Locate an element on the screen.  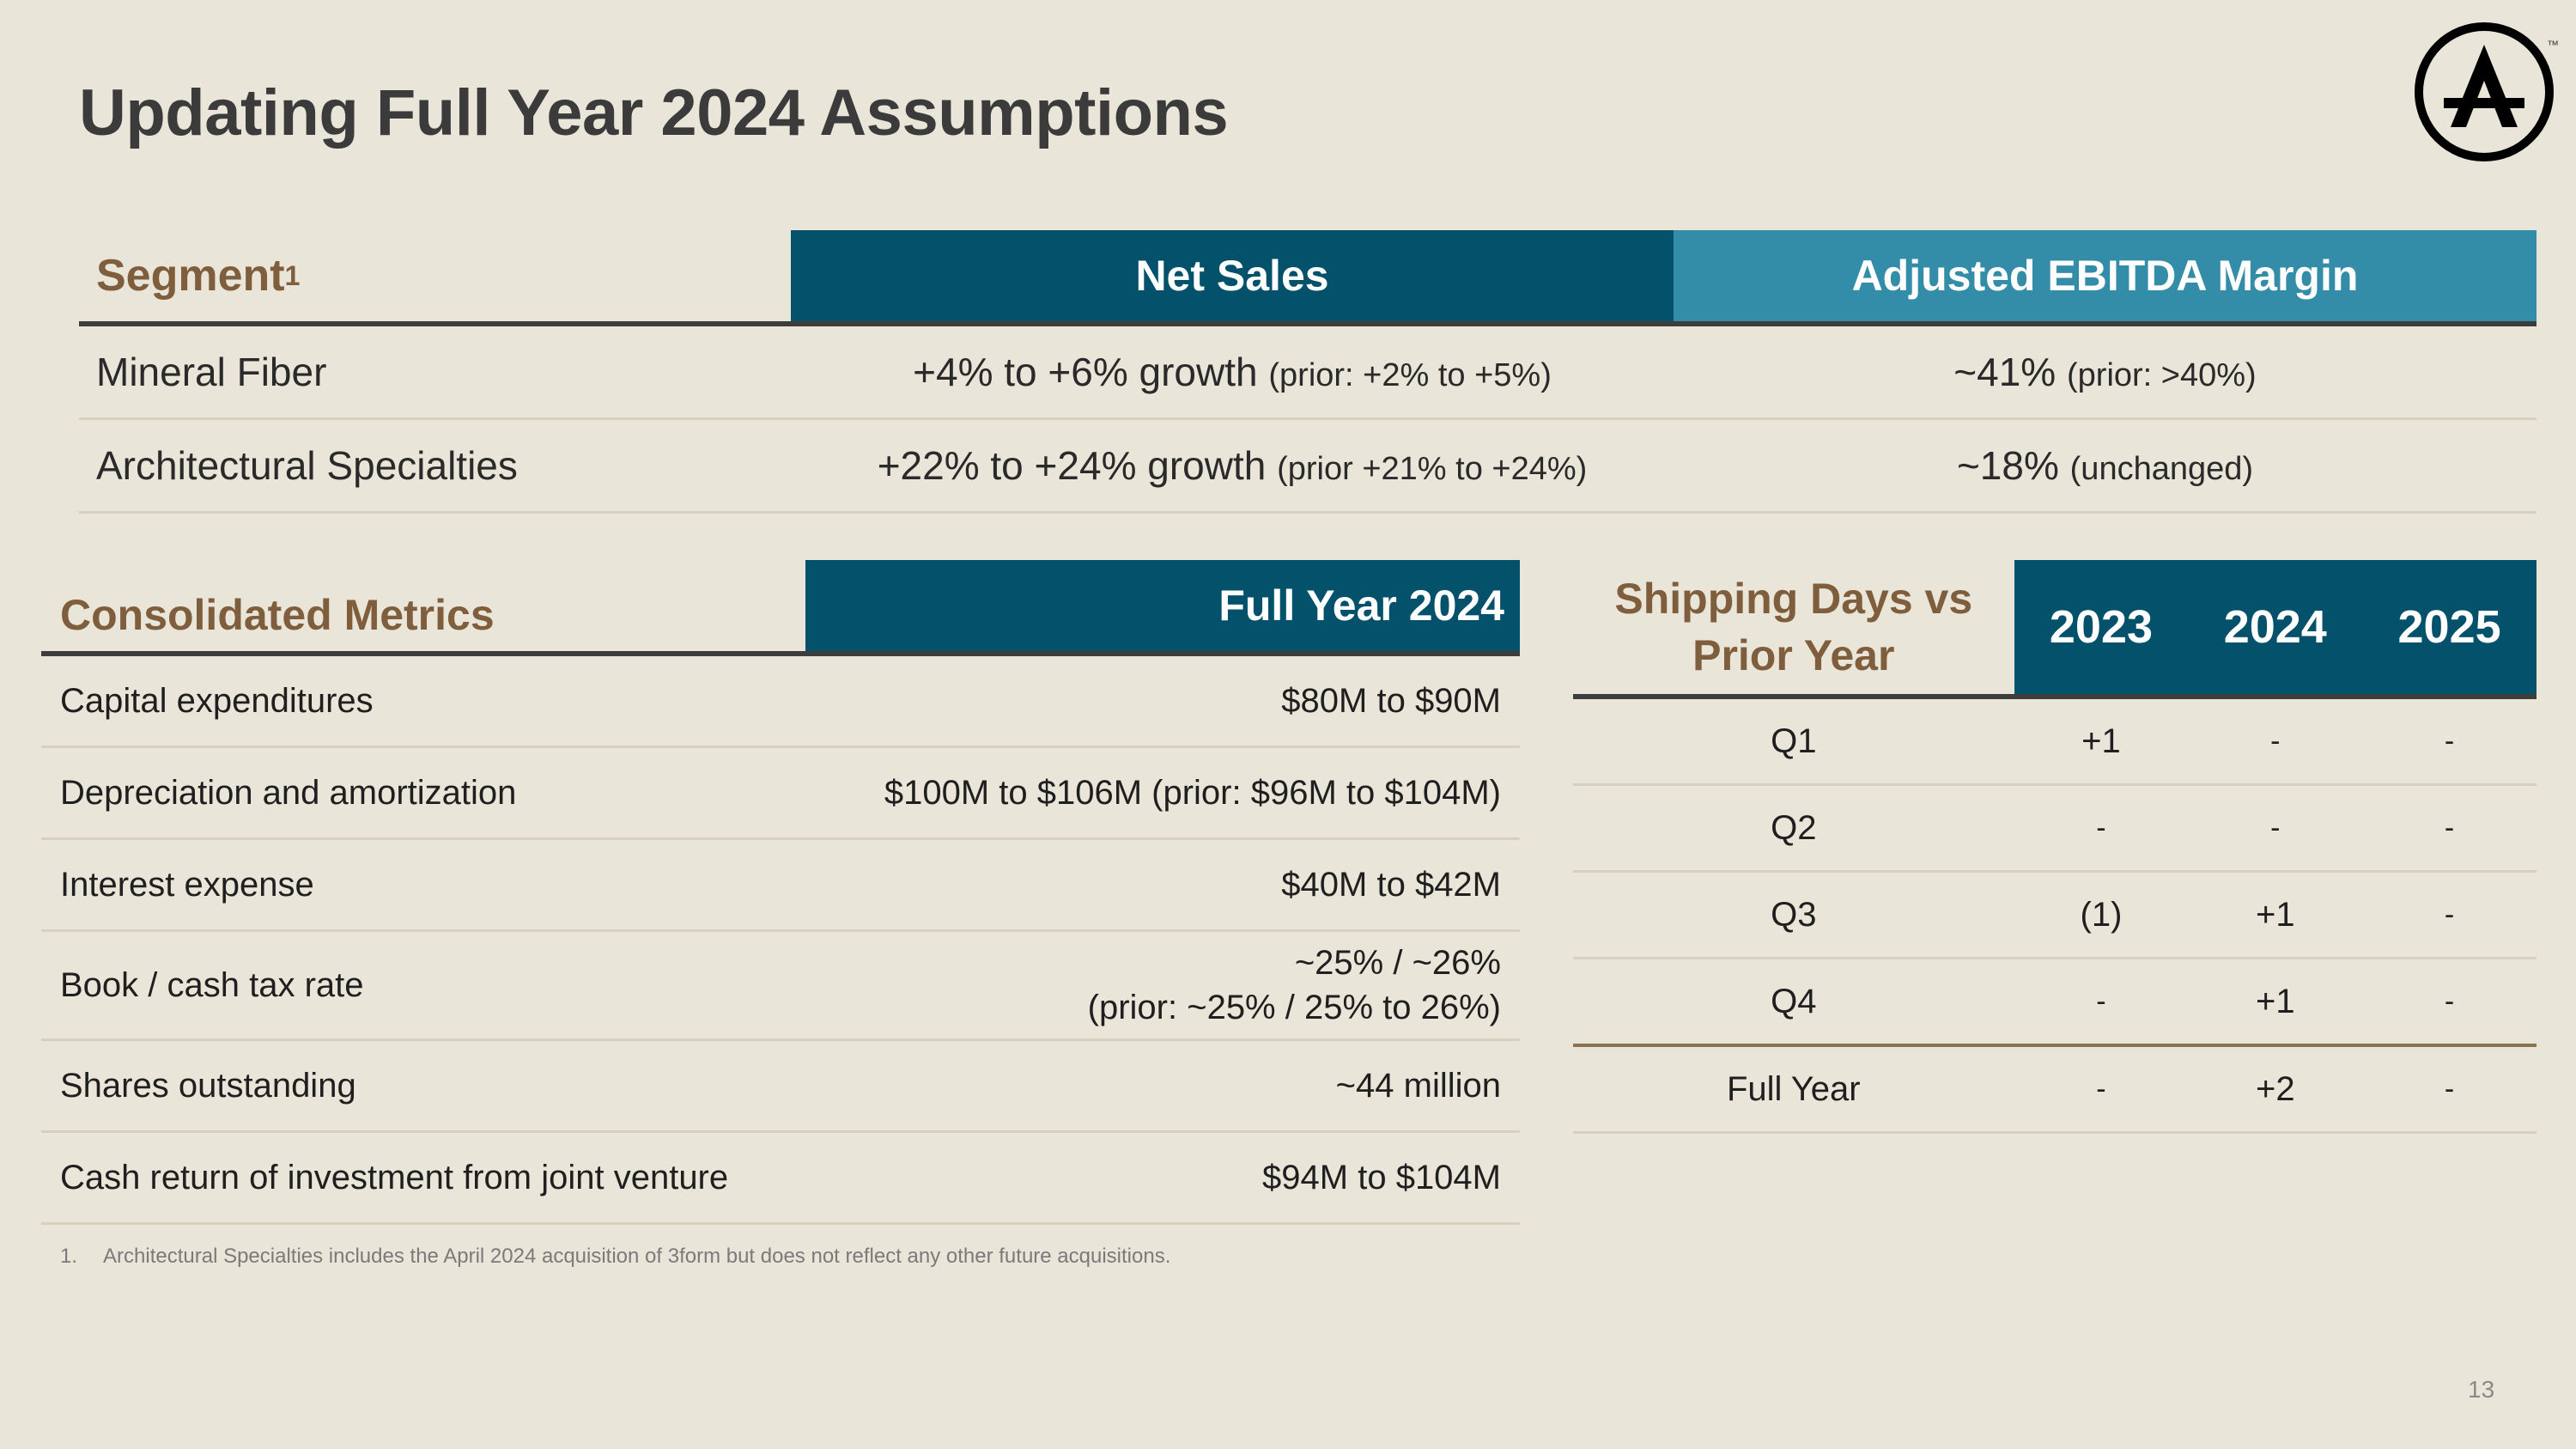
segment-header: Segment 1 is located at coordinates (198, 276).